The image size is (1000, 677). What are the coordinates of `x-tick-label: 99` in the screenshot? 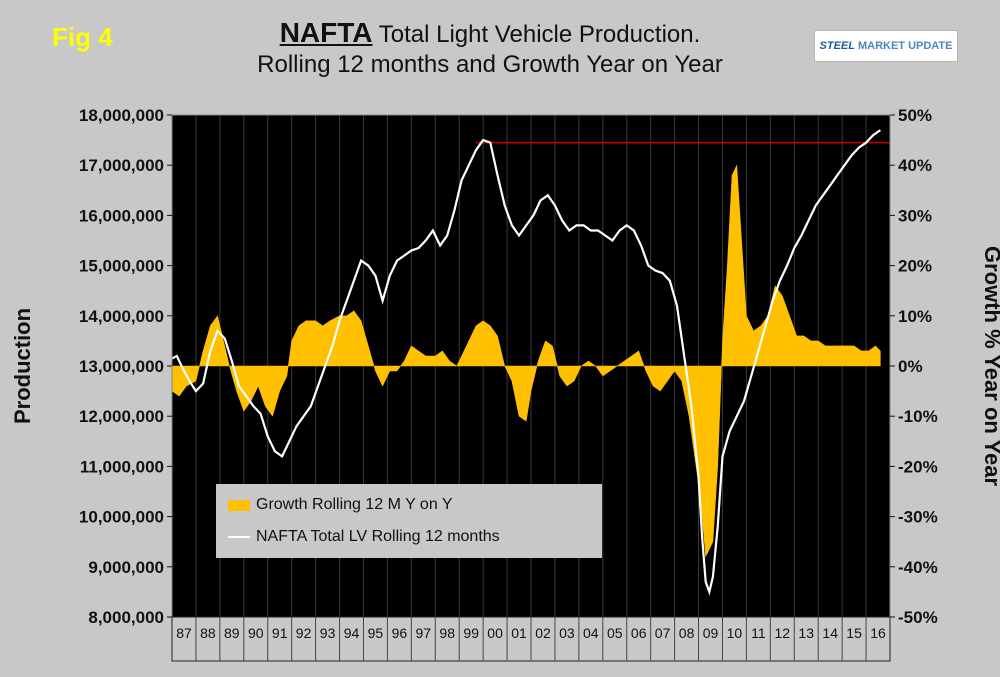 It's located at (471, 633).